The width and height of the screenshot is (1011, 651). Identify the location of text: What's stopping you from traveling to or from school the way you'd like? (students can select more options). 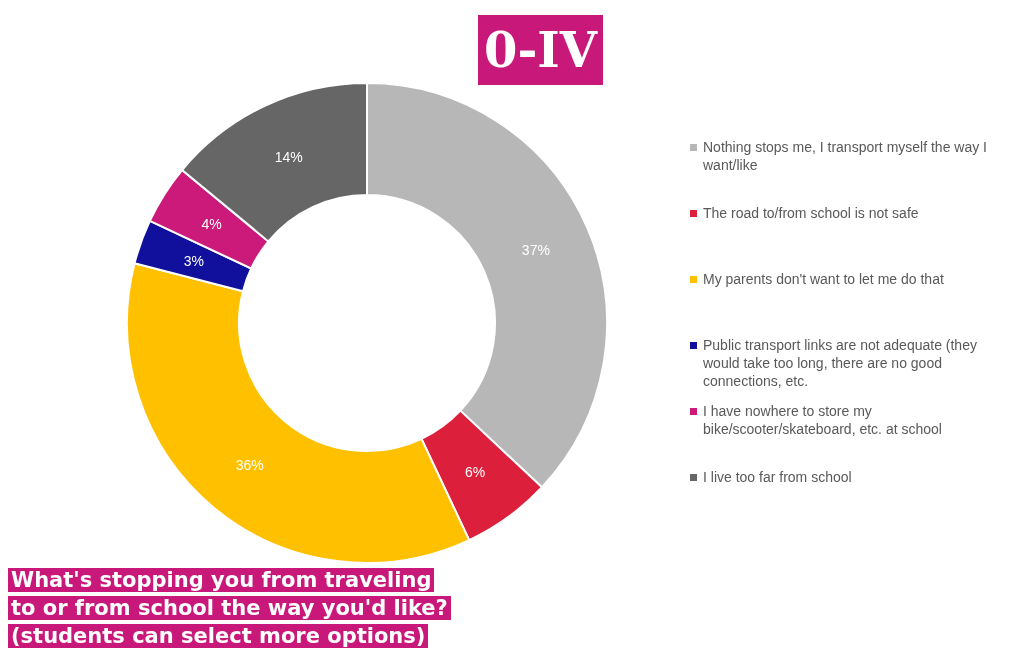
(229, 608).